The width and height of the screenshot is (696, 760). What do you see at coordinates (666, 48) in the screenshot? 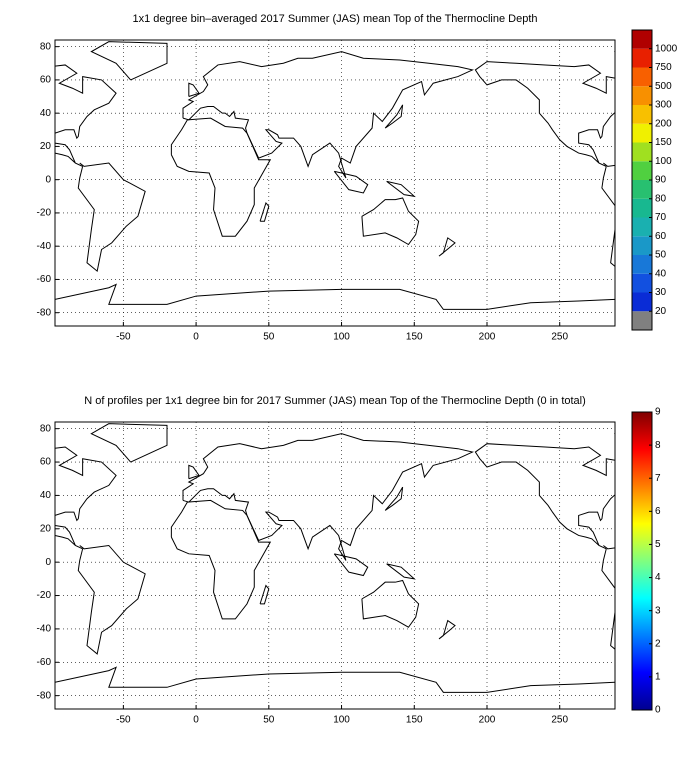
I see `colorbar-label: 1000` at bounding box center [666, 48].